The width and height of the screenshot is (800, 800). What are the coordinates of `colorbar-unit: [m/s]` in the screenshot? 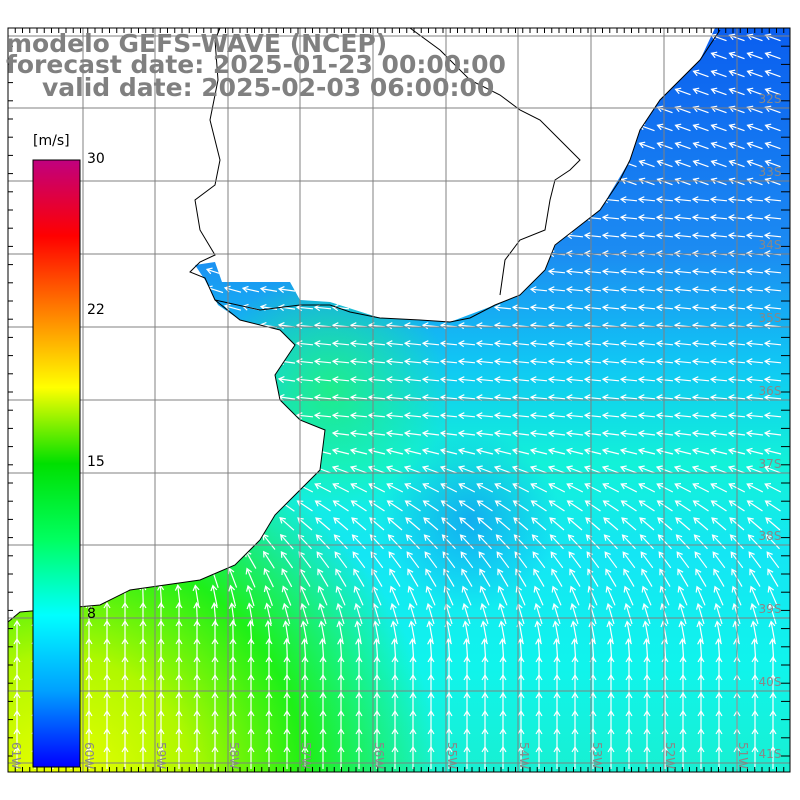 It's located at (51, 141).